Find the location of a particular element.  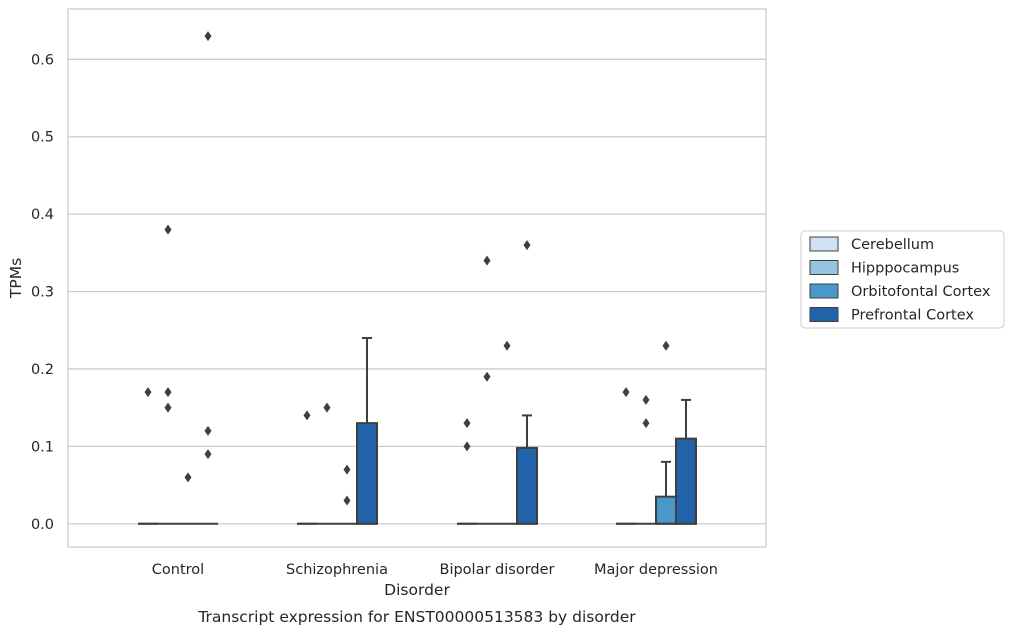

y-tick-label: 0.0 is located at coordinates (42, 525).